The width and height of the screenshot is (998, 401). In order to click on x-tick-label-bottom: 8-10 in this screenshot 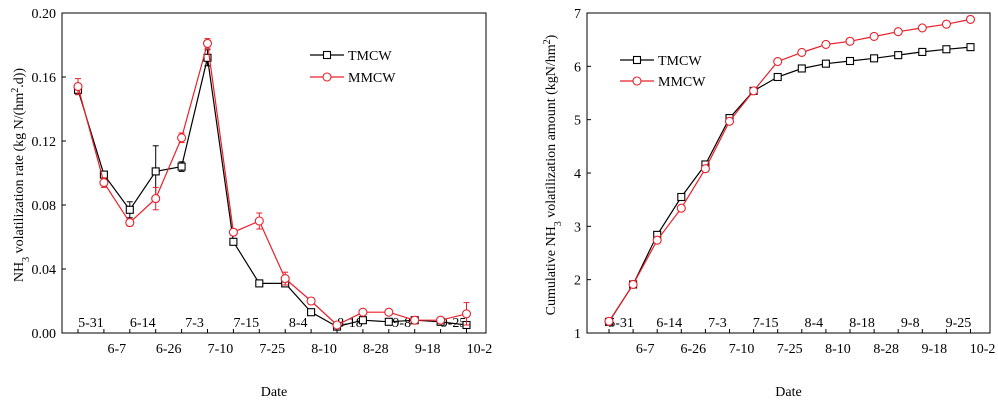, I will do `click(838, 349)`.